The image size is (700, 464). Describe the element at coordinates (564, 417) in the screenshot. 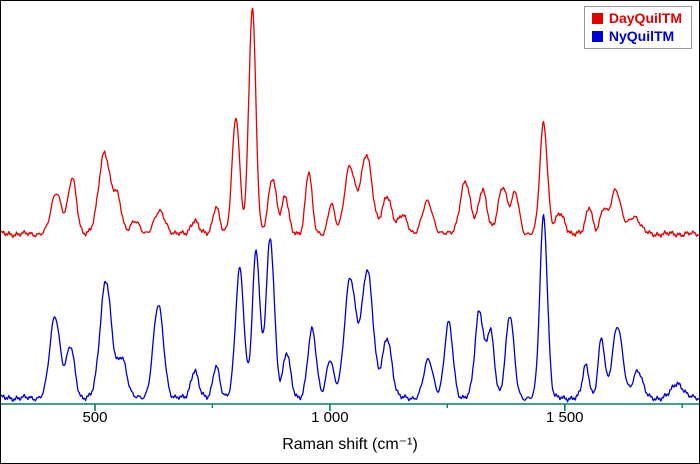

I see `x-tick-label-1500: 1 500` at that location.